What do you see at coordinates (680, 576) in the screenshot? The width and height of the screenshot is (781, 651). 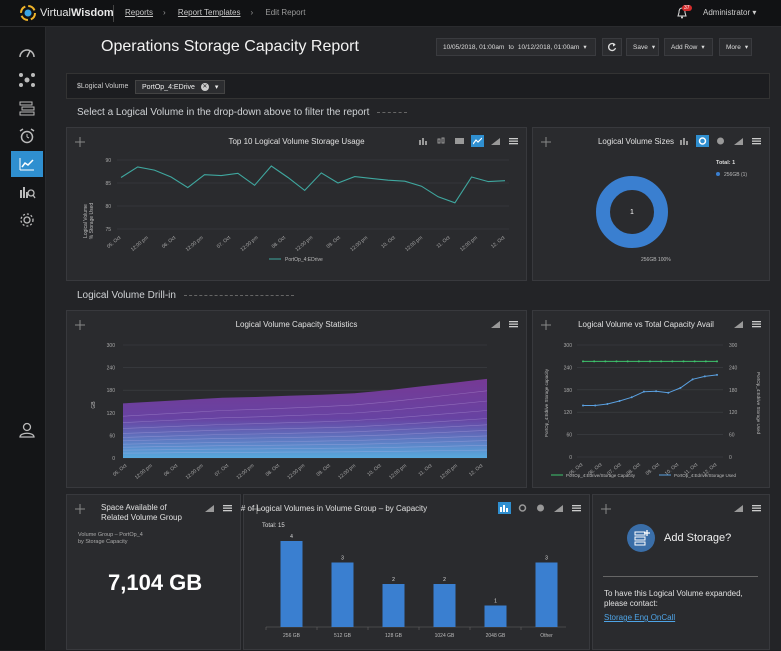 I see `divider` at bounding box center [680, 576].